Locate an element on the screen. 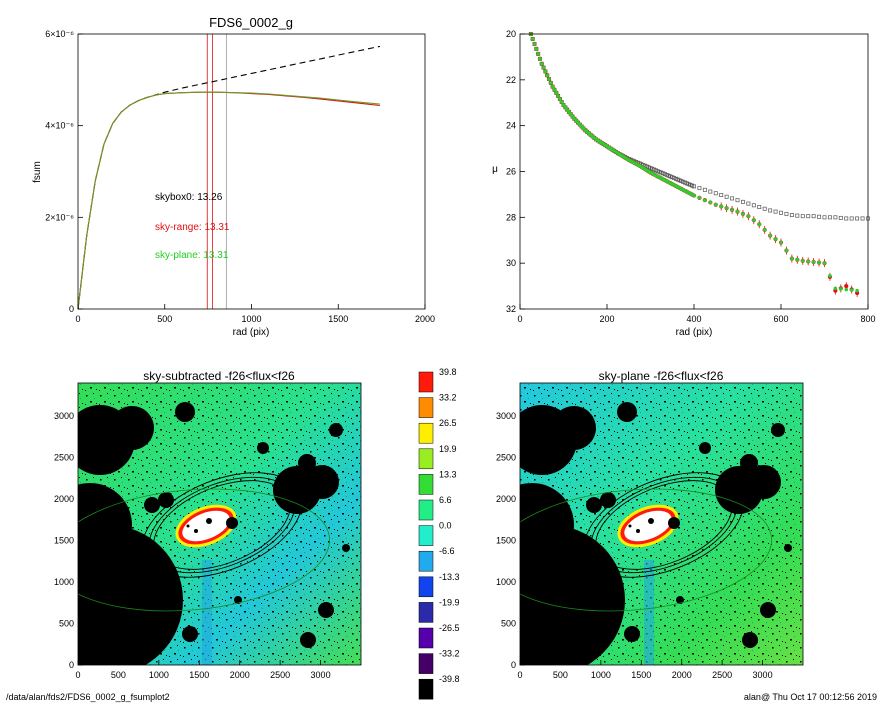 This screenshot has width=885, height=708. footer-path: /data/alan/fds2/FDS6_0002_g_fsumplot2 is located at coordinates (88, 697).